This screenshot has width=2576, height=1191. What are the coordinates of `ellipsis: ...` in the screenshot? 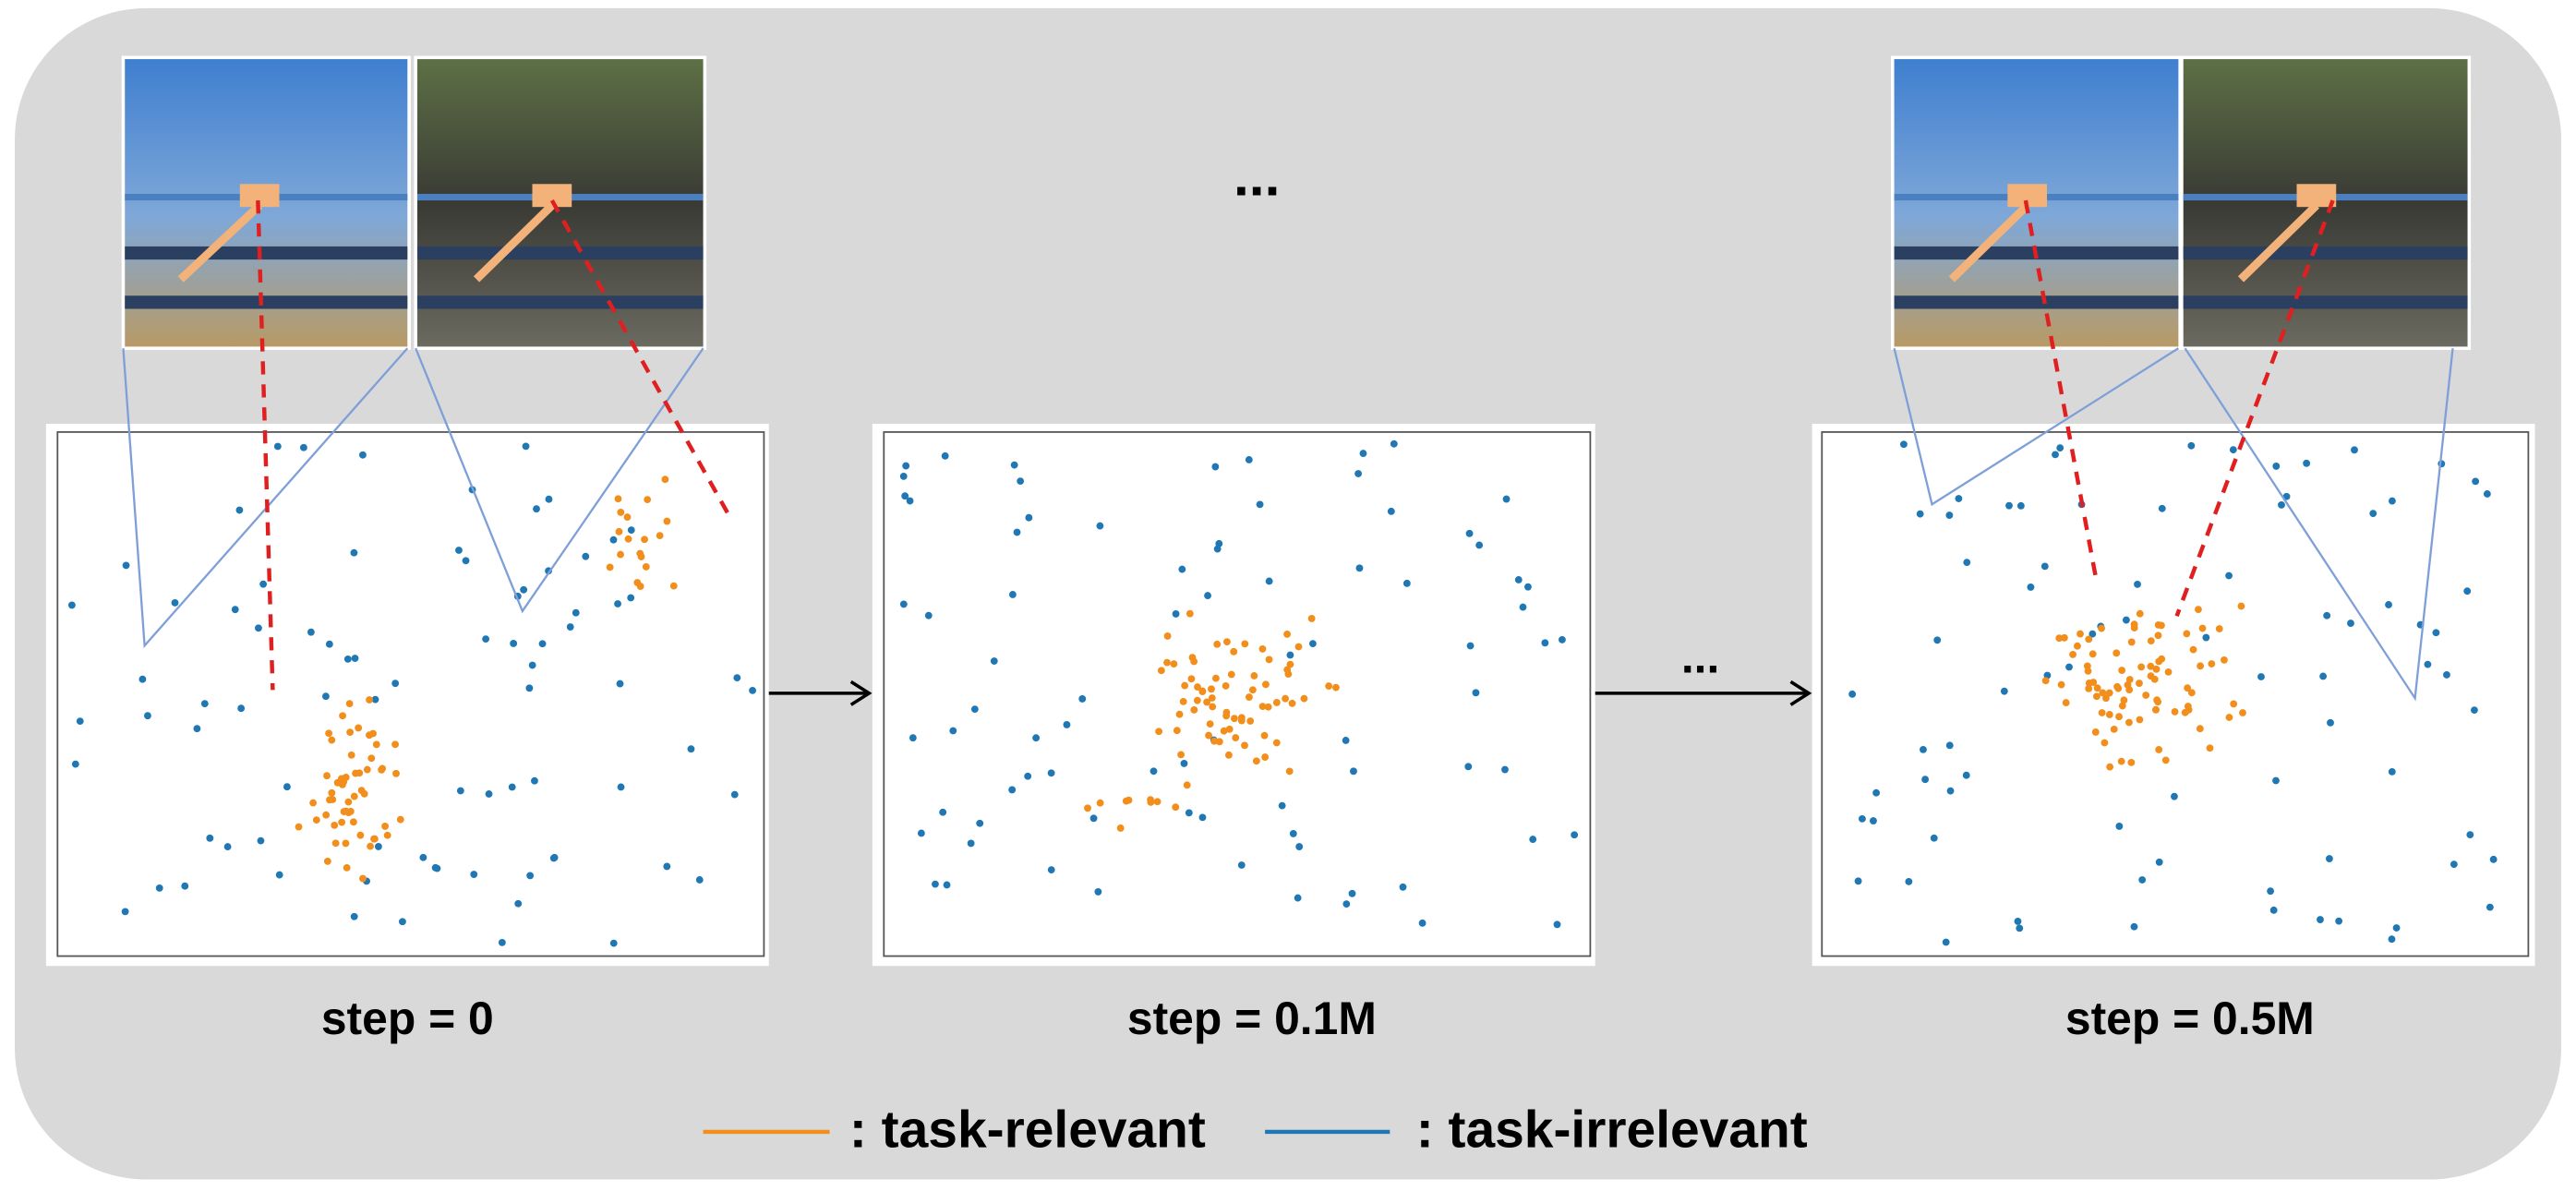 It's located at (1700, 656).